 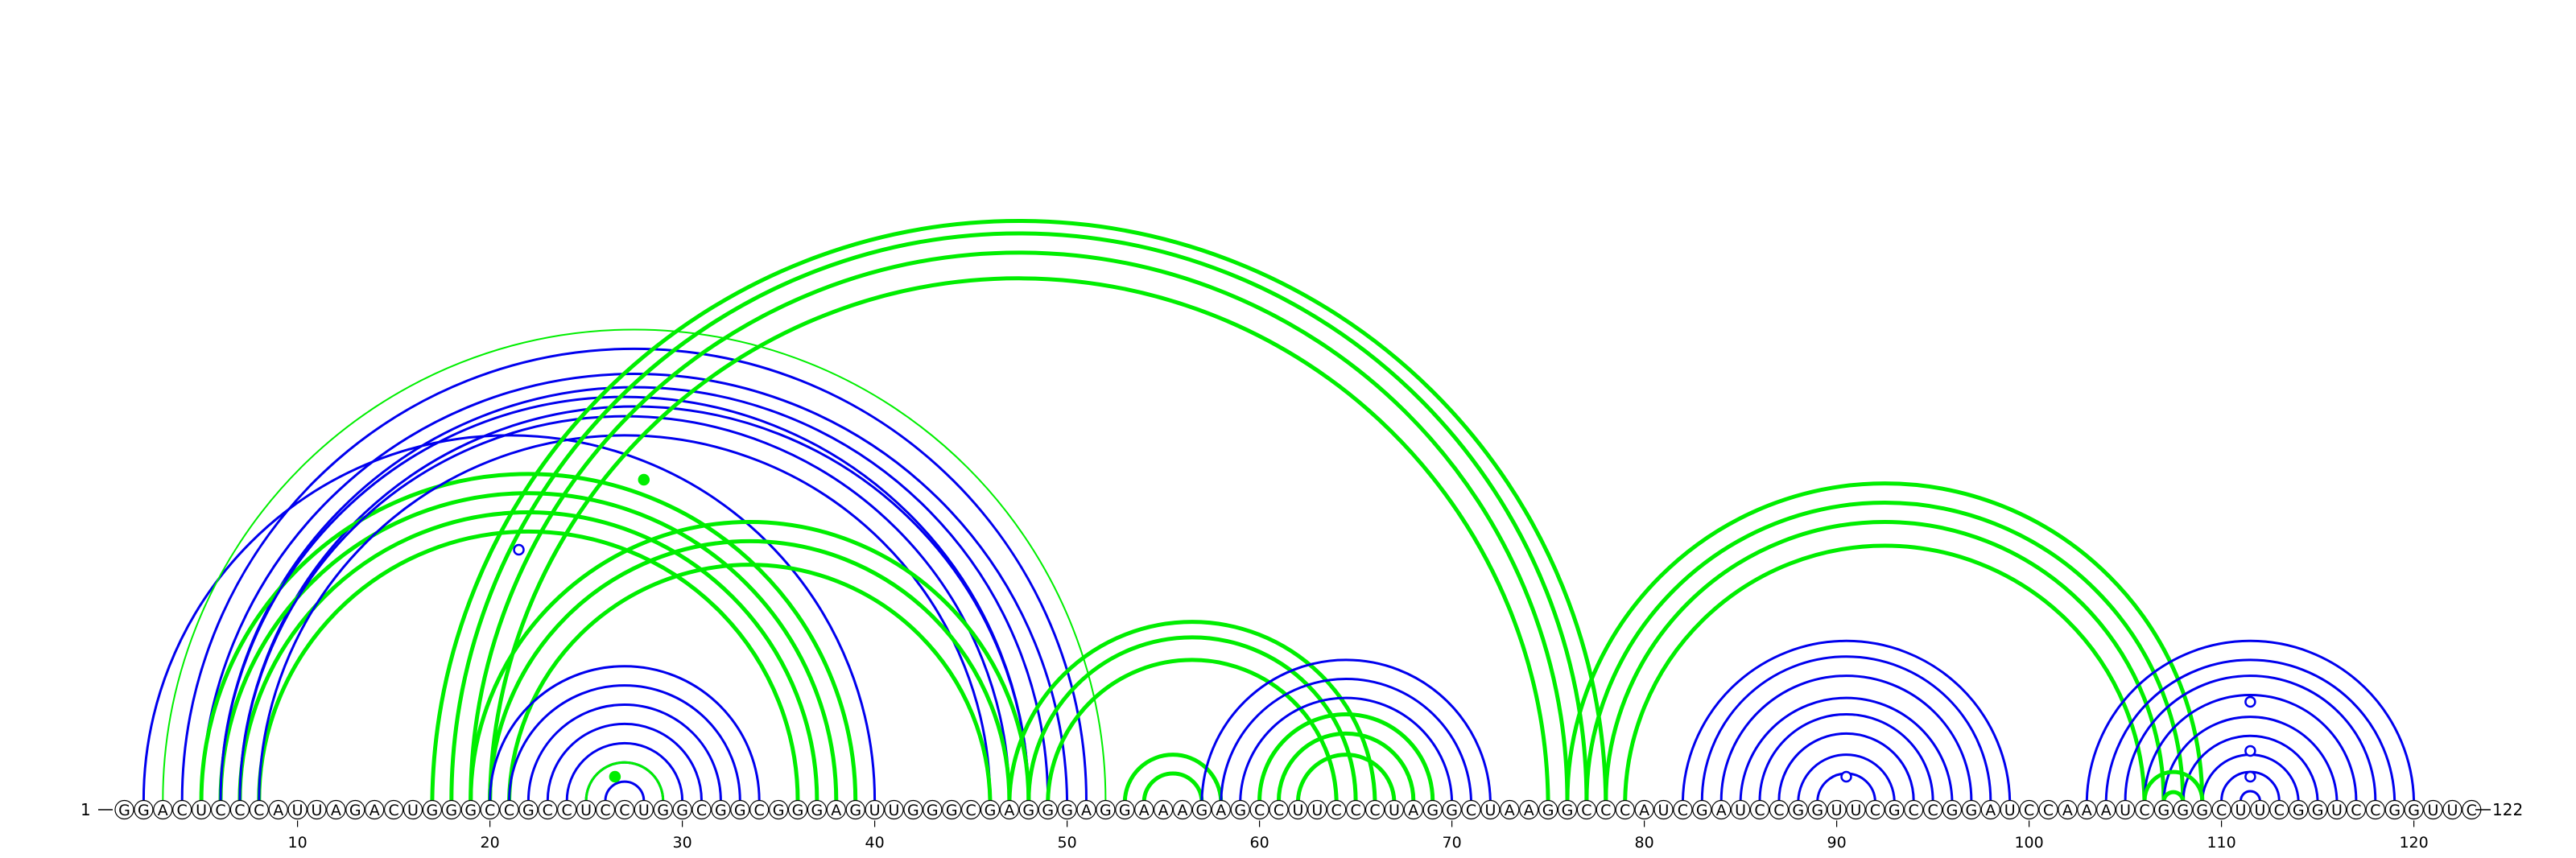 What do you see at coordinates (298, 843) in the screenshot?
I see `position-tick-label: 10` at bounding box center [298, 843].